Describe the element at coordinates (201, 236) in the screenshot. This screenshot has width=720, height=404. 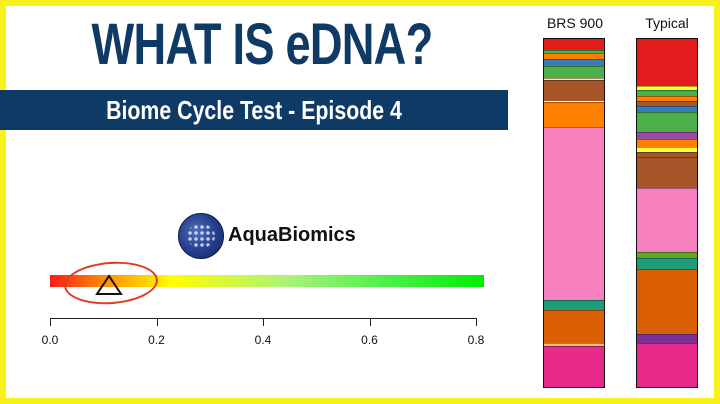
I see `dna-globe-logo-icon` at that location.